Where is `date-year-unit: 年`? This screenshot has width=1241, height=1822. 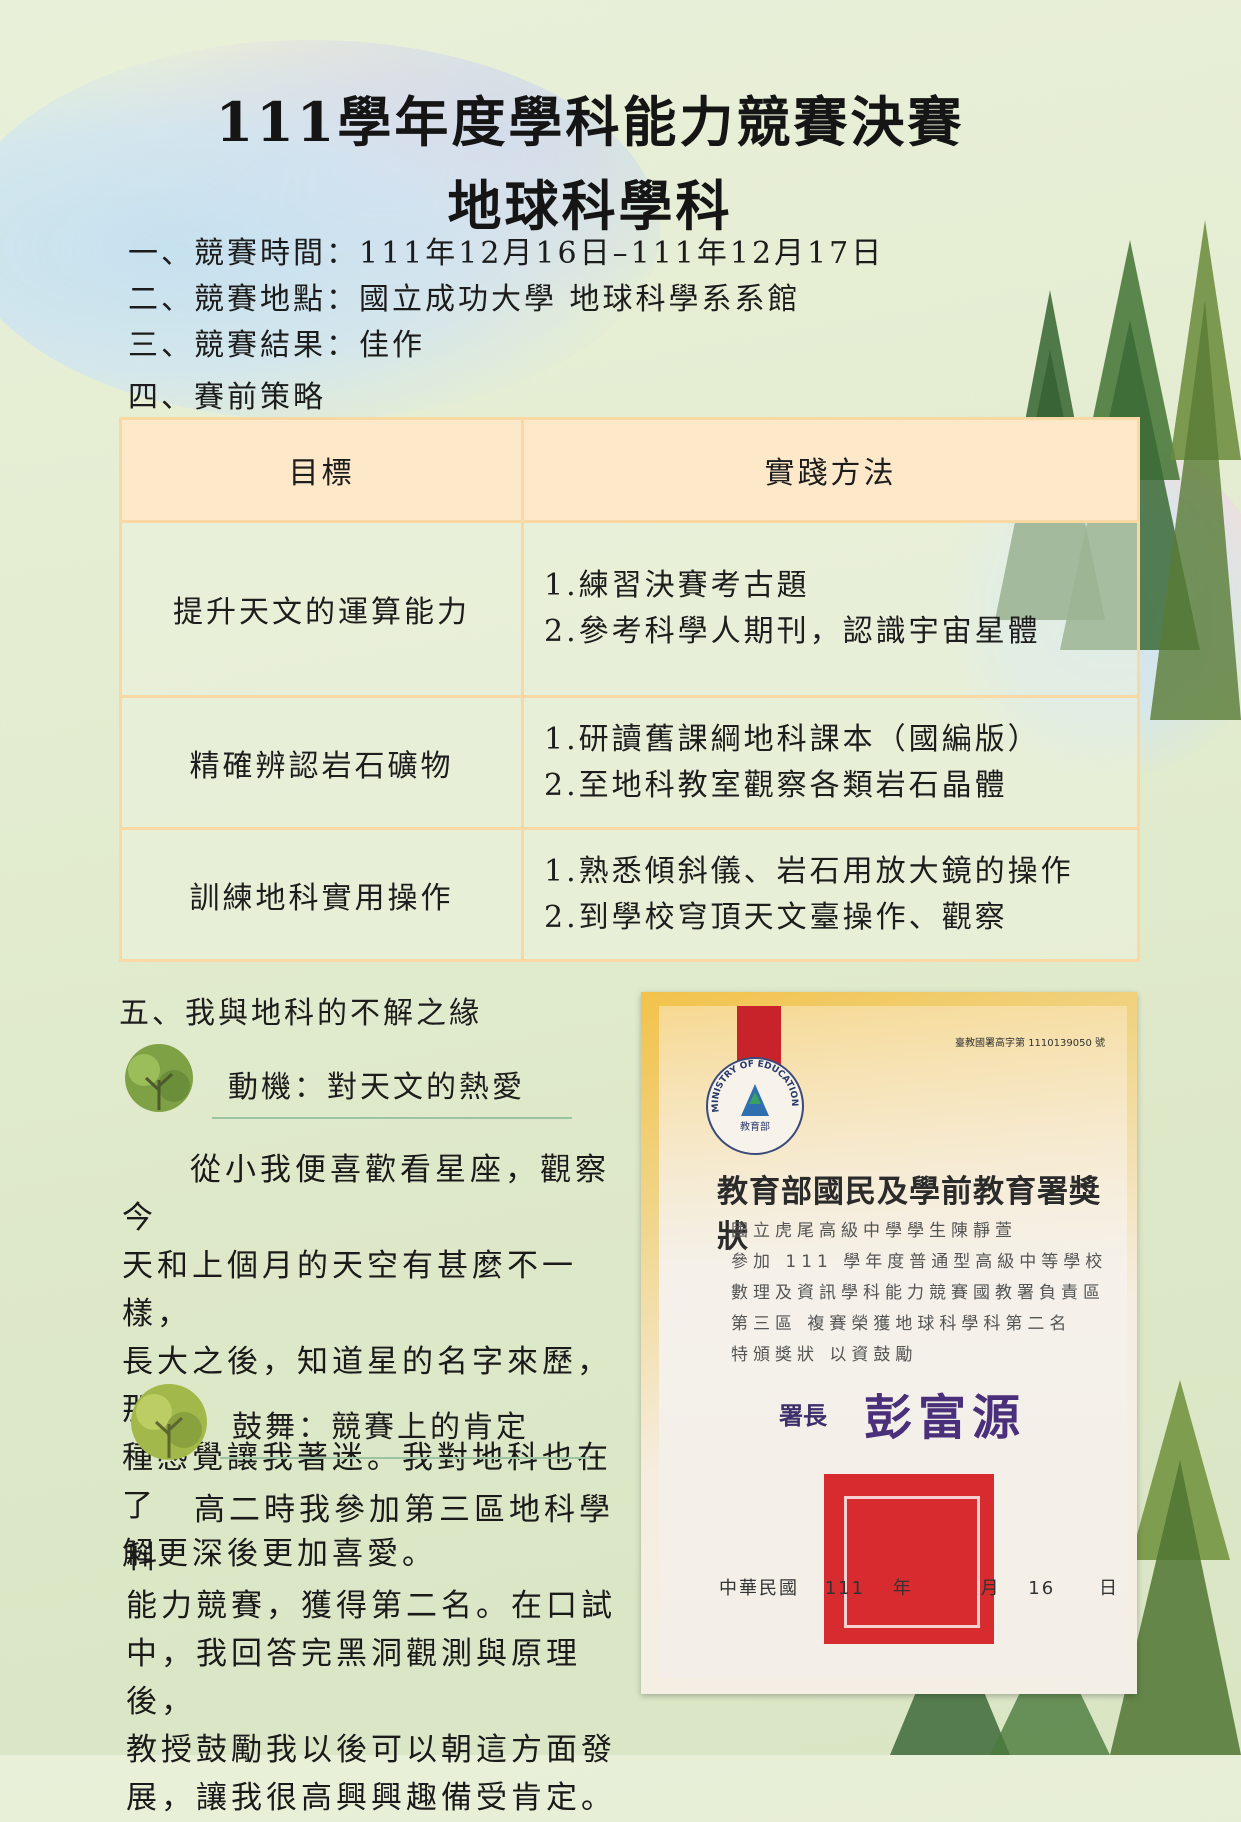
date-year-unit: 年 is located at coordinates (902, 1588).